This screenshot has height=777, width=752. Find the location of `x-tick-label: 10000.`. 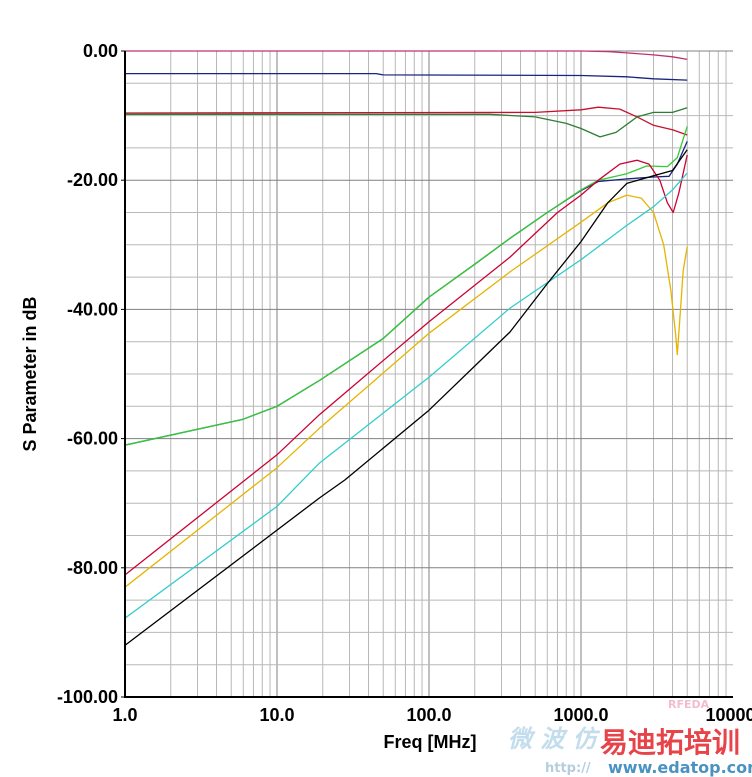

x-tick-label: 10000. is located at coordinates (728, 715).